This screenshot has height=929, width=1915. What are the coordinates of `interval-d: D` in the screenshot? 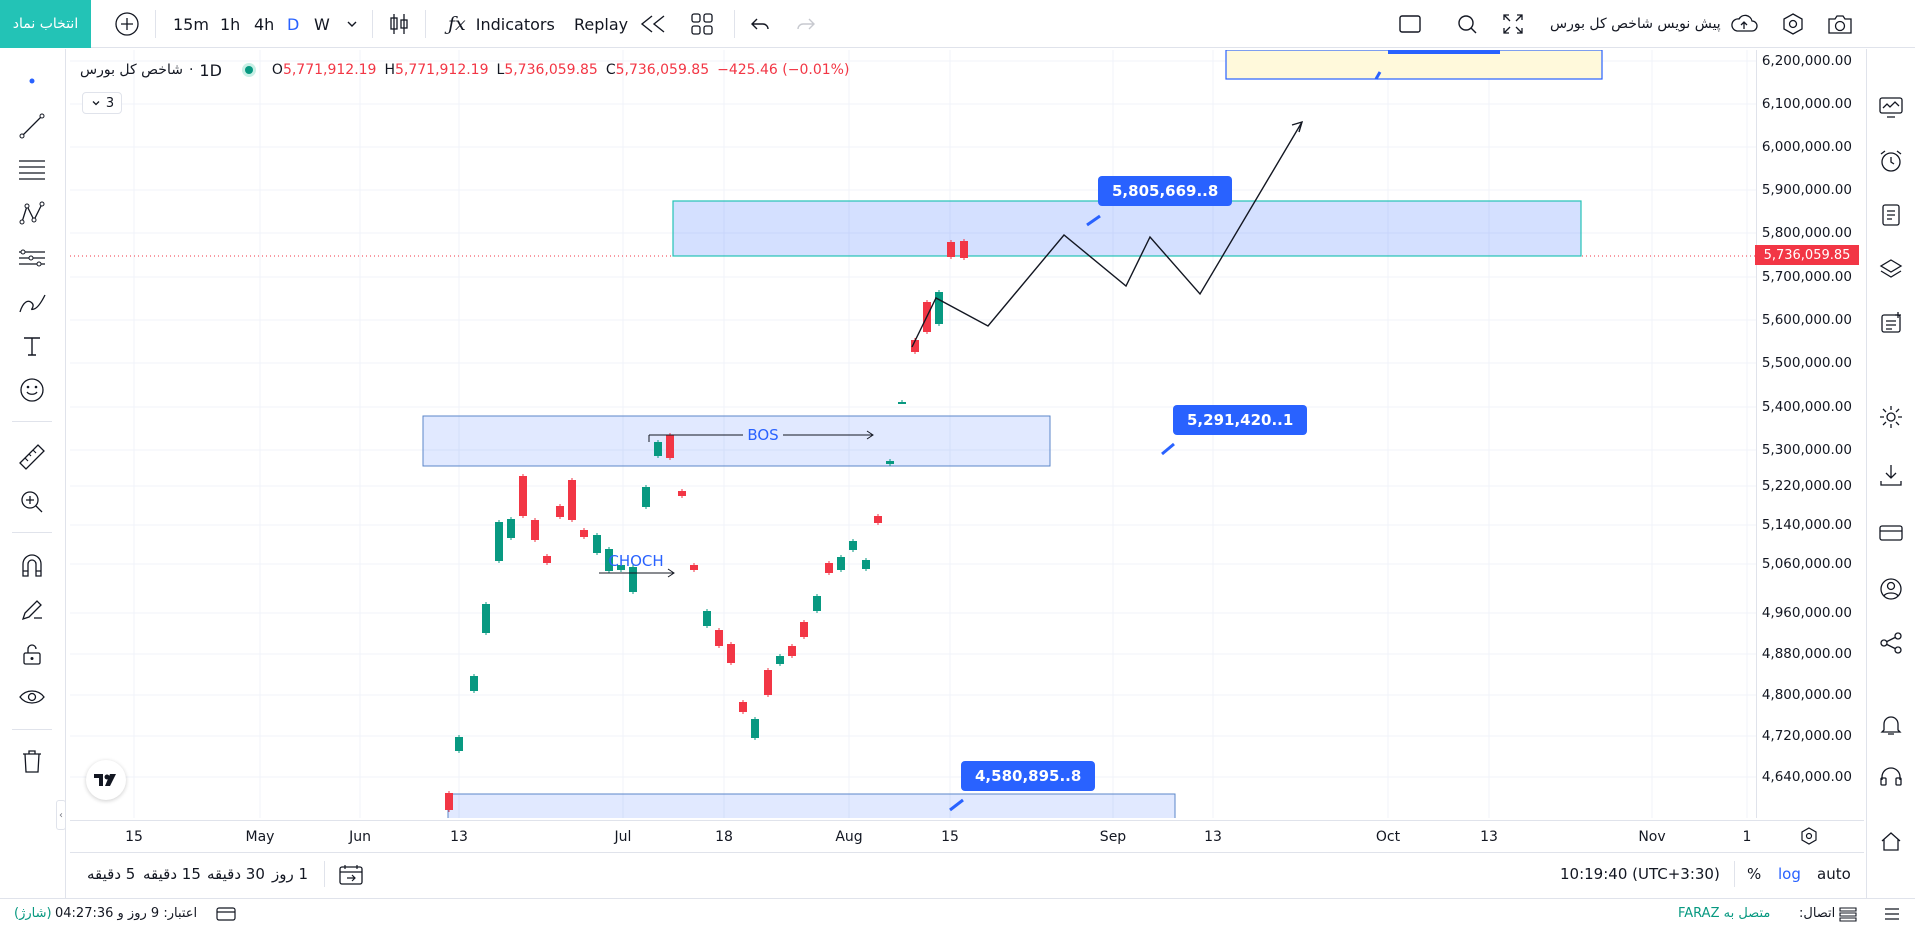 It's located at (293, 24).